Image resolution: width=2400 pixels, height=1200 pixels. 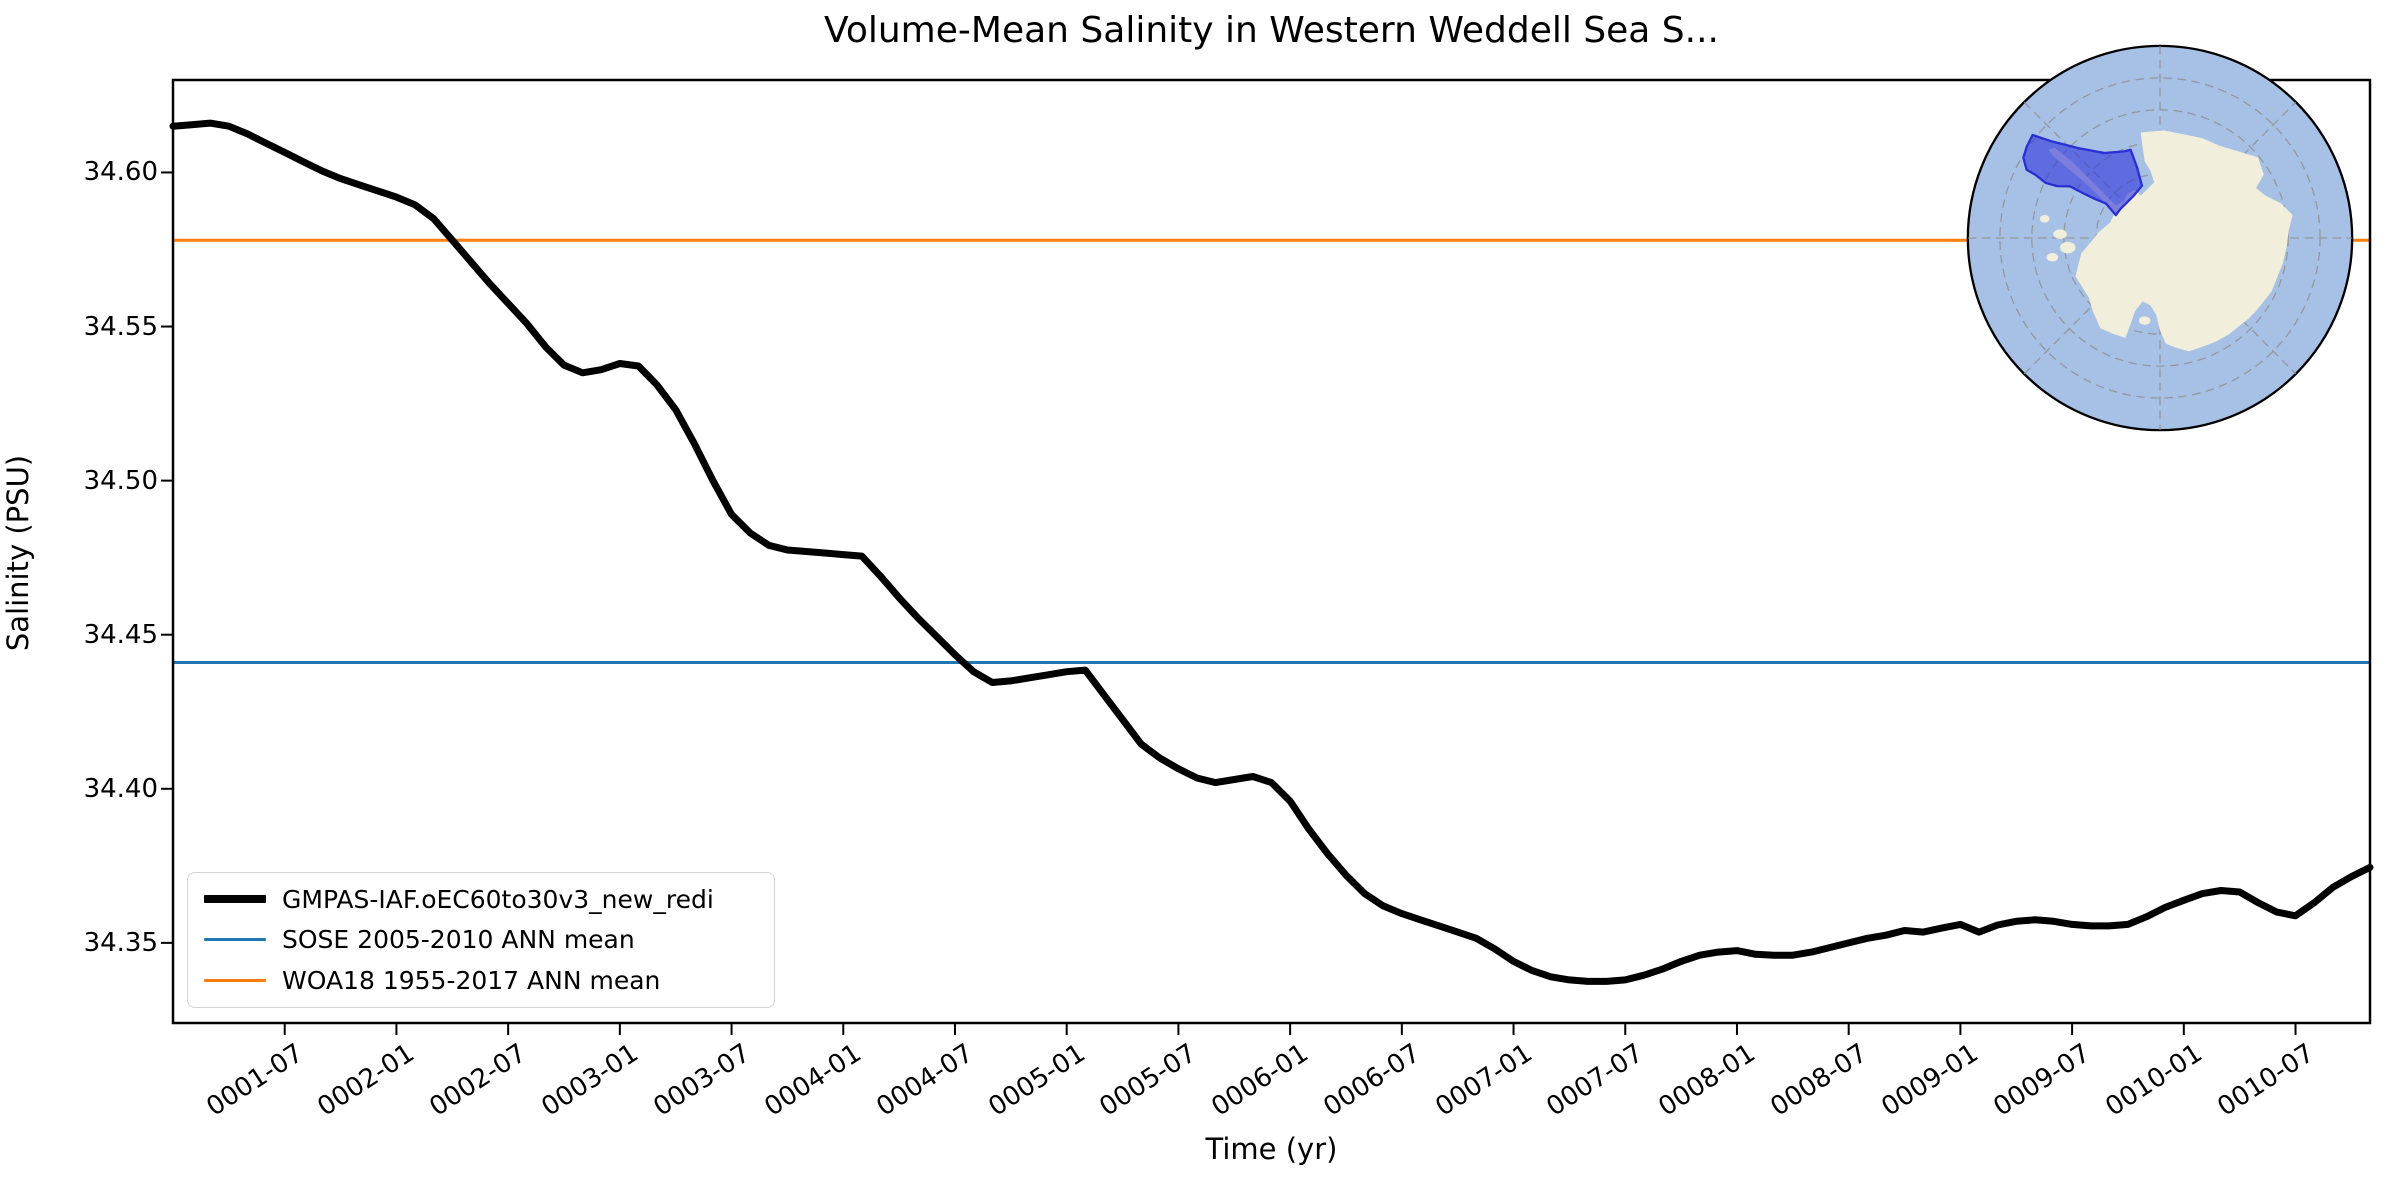 I want to click on sose-line-swatch, so click(x=235, y=940).